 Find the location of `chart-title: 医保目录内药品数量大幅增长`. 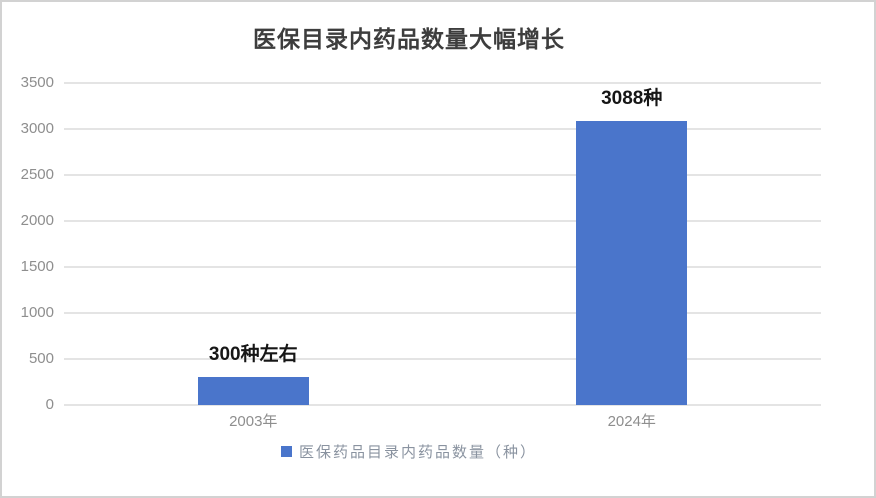

chart-title: 医保目录内药品数量大幅增长 is located at coordinates (409, 39).